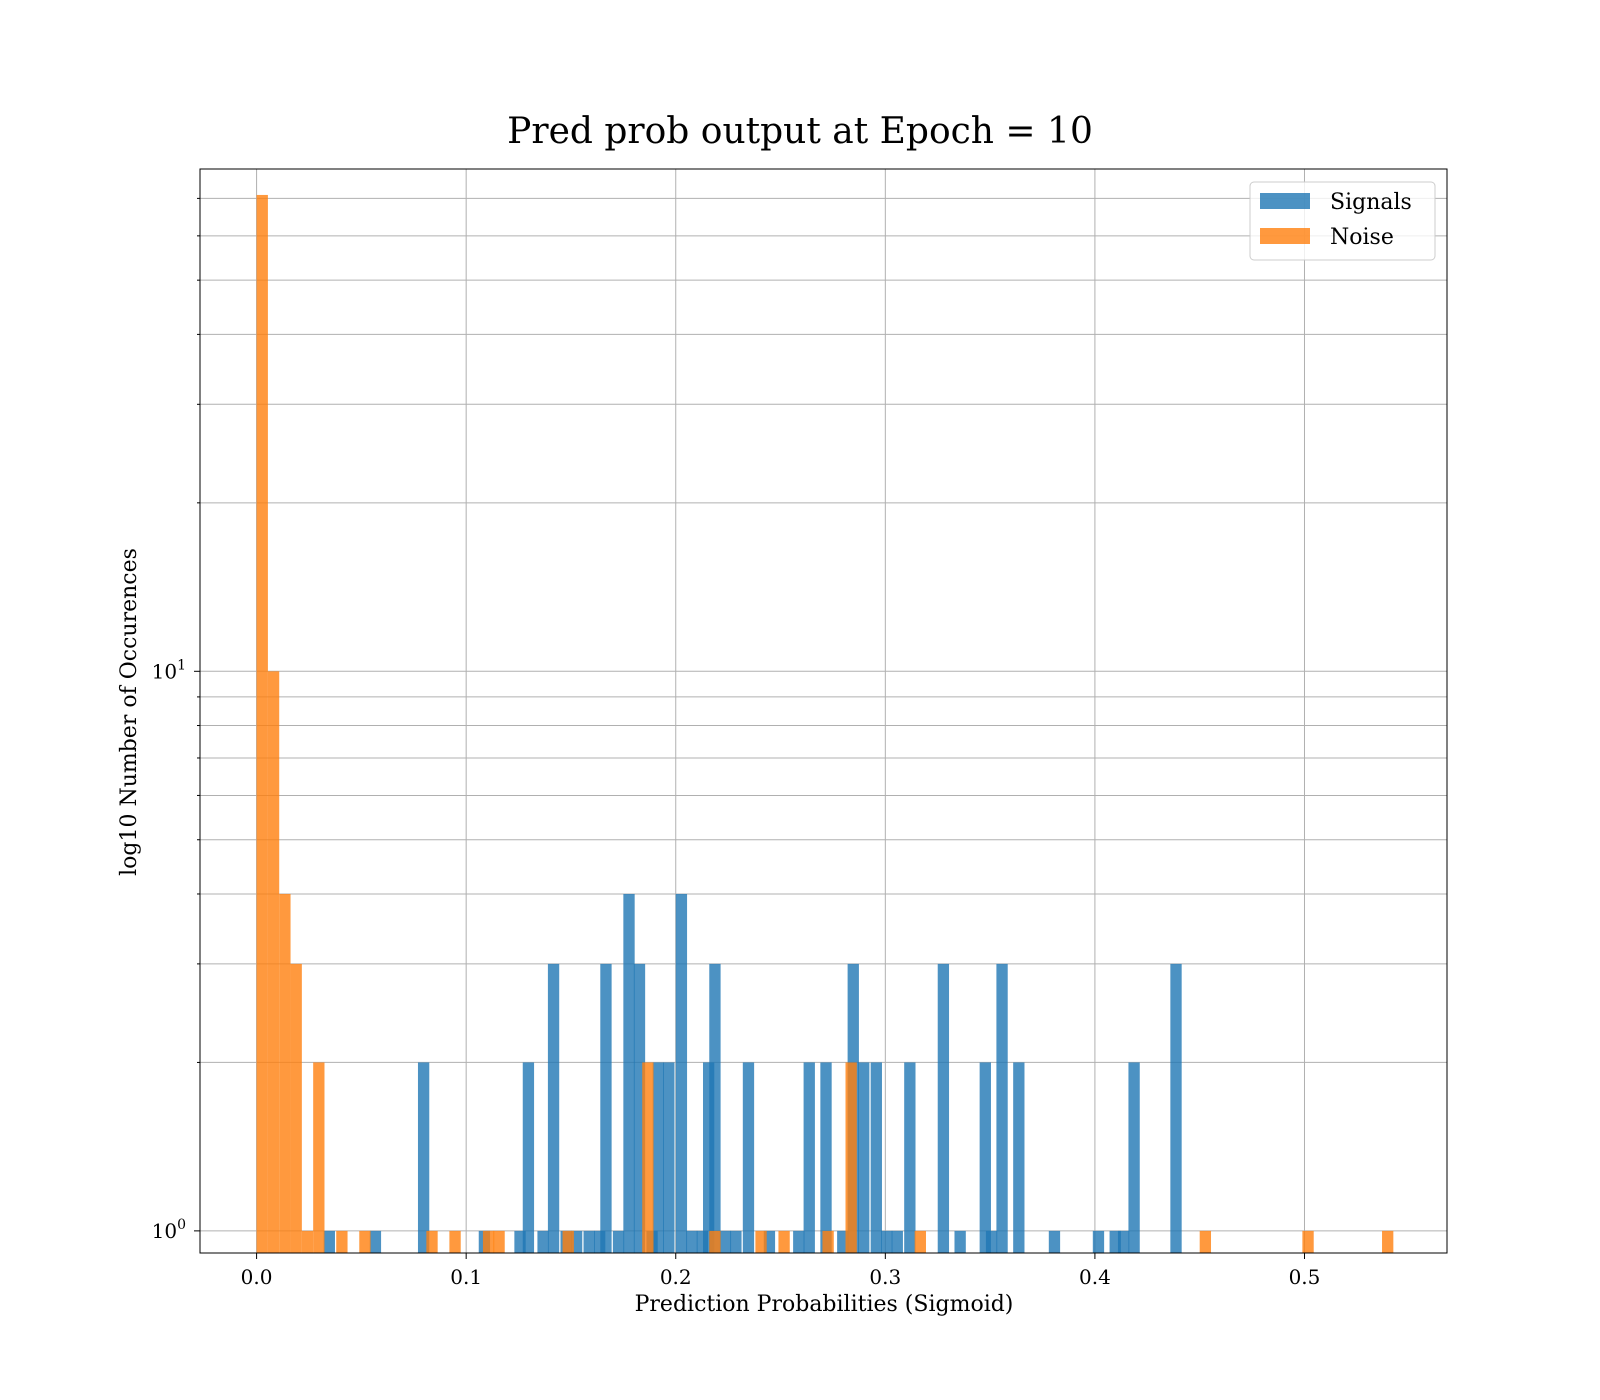  What do you see at coordinates (169, 1230) in the screenshot?
I see `y-tick-label: 10⁰` at bounding box center [169, 1230].